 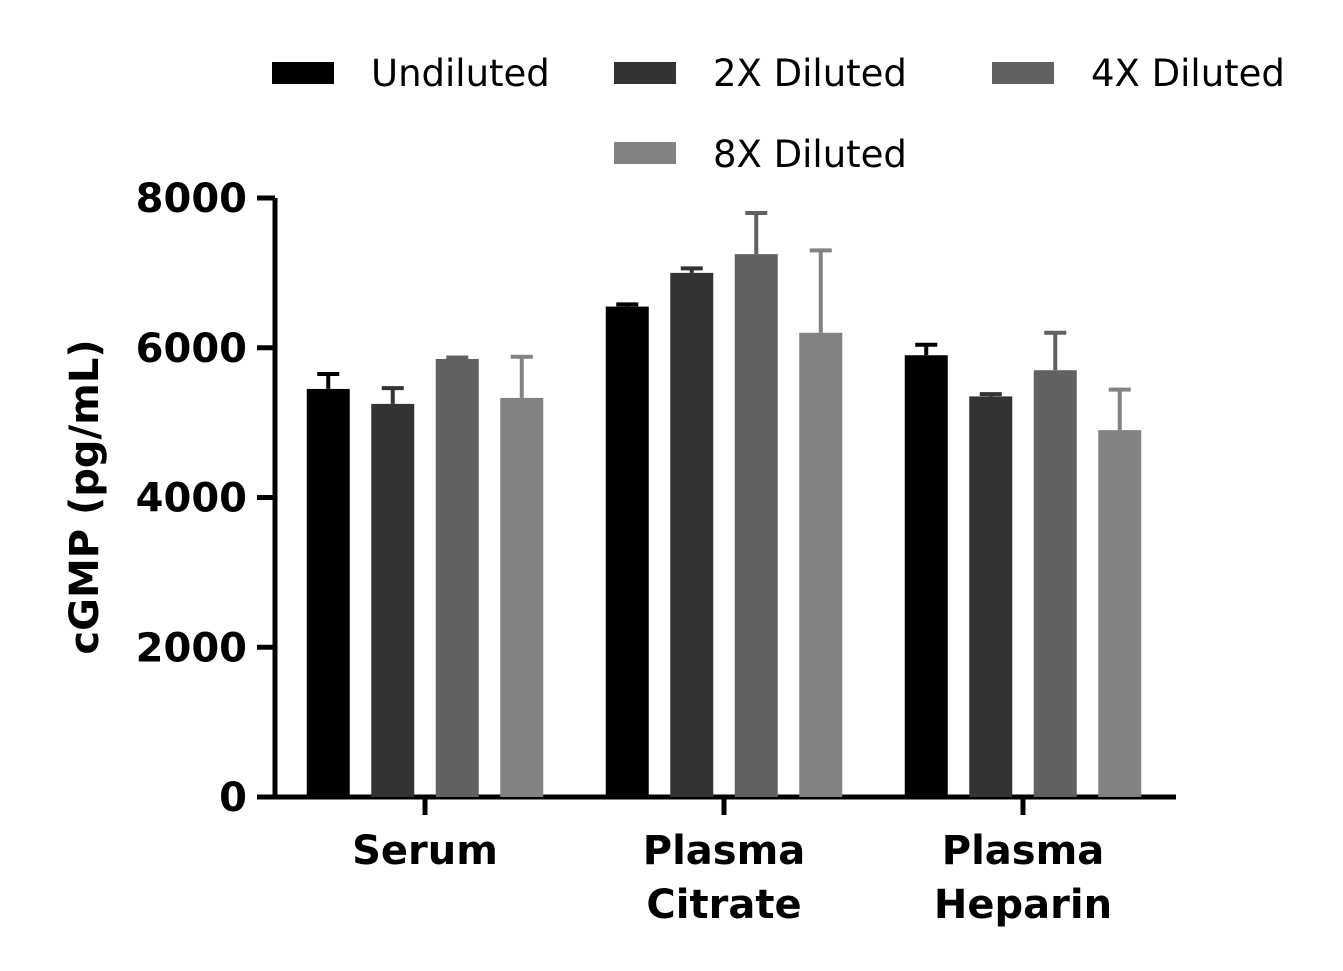 What do you see at coordinates (460, 73) in the screenshot?
I see `legend-label: Undiluted` at bounding box center [460, 73].